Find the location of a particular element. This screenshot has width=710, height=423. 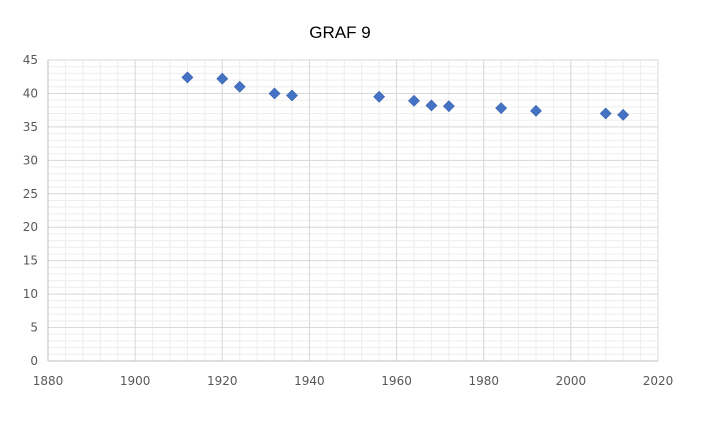

y-tick-label: 35 is located at coordinates (30, 127).